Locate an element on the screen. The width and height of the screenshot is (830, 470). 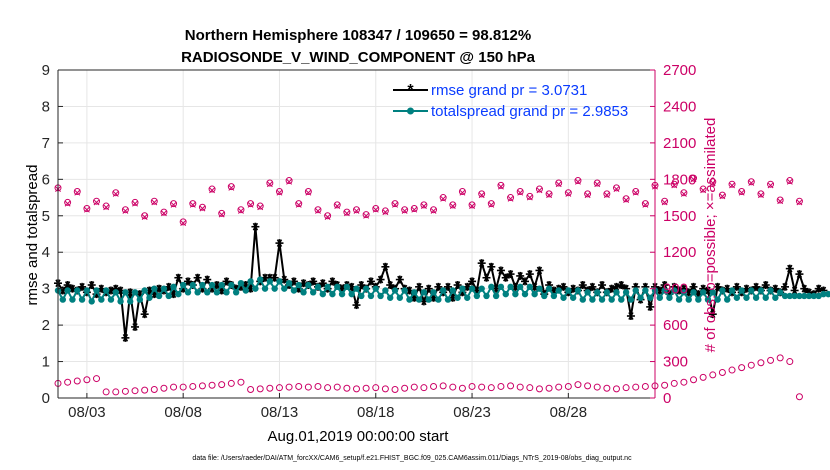
y2-tick-label: 1200 is located at coordinates (679, 252).